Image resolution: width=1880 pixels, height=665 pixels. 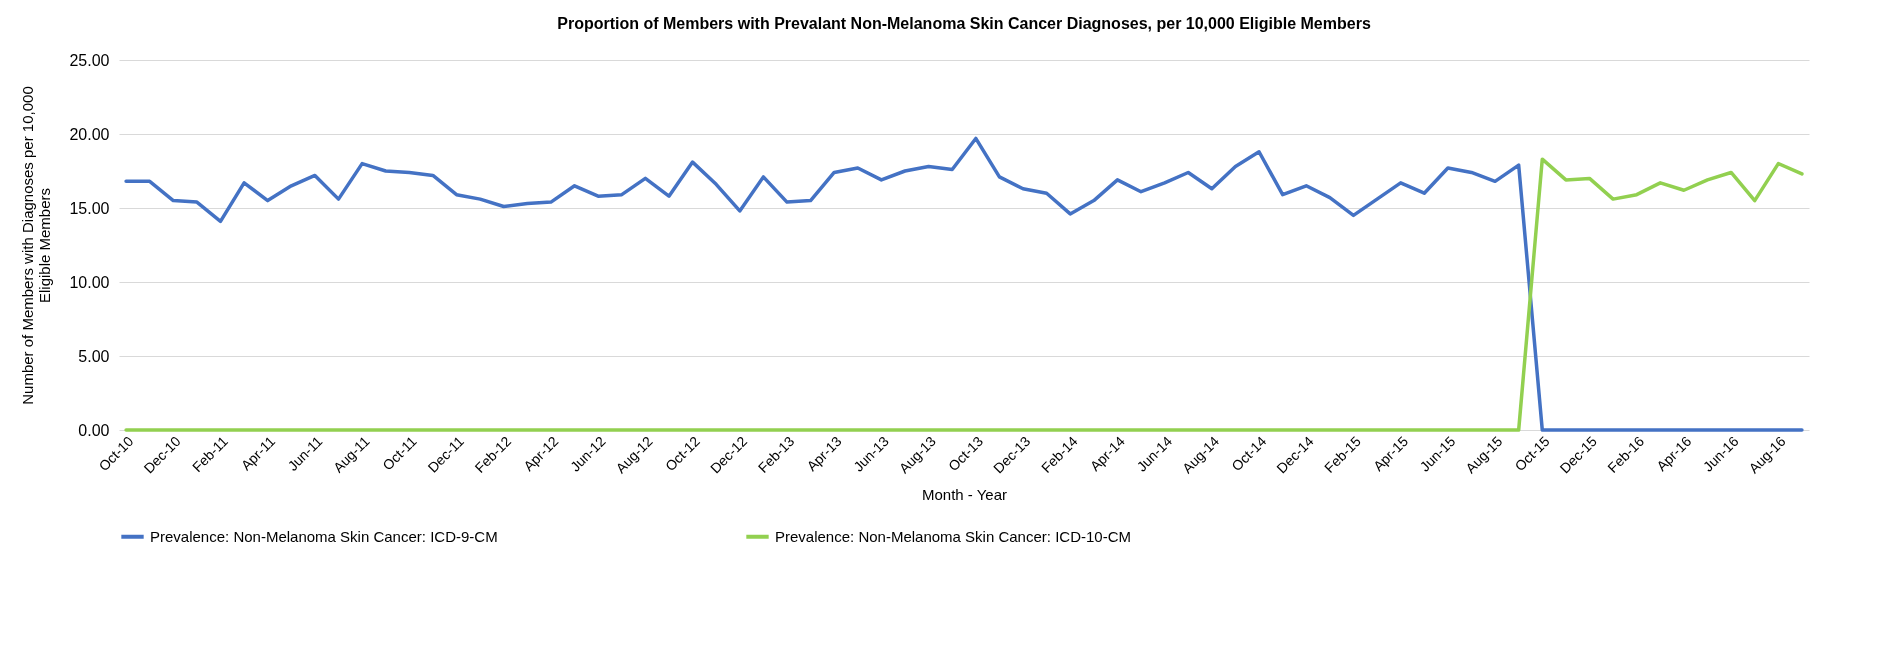 What do you see at coordinates (89, 60) in the screenshot?
I see `y-tick-label: 25.00` at bounding box center [89, 60].